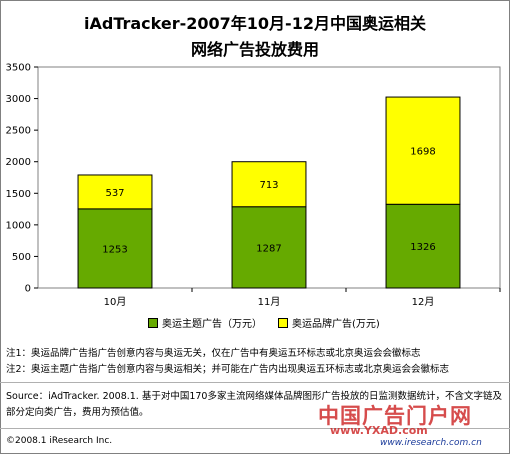 Image resolution: width=510 pixels, height=454 pixels. What do you see at coordinates (18, 68) in the screenshot?
I see `y-tick-label: 3500` at bounding box center [18, 68].